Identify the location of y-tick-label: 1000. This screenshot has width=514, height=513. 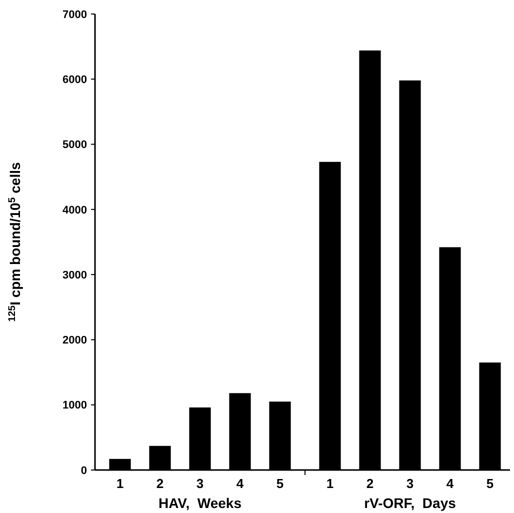
(74, 406).